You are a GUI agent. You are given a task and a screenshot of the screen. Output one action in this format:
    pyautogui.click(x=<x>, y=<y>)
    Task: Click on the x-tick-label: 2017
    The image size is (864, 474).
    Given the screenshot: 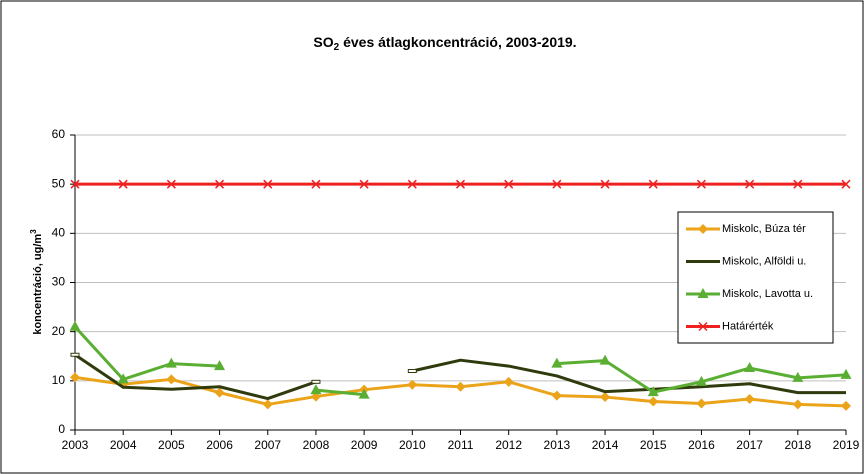 What is the action you would take?
    pyautogui.click(x=749, y=445)
    